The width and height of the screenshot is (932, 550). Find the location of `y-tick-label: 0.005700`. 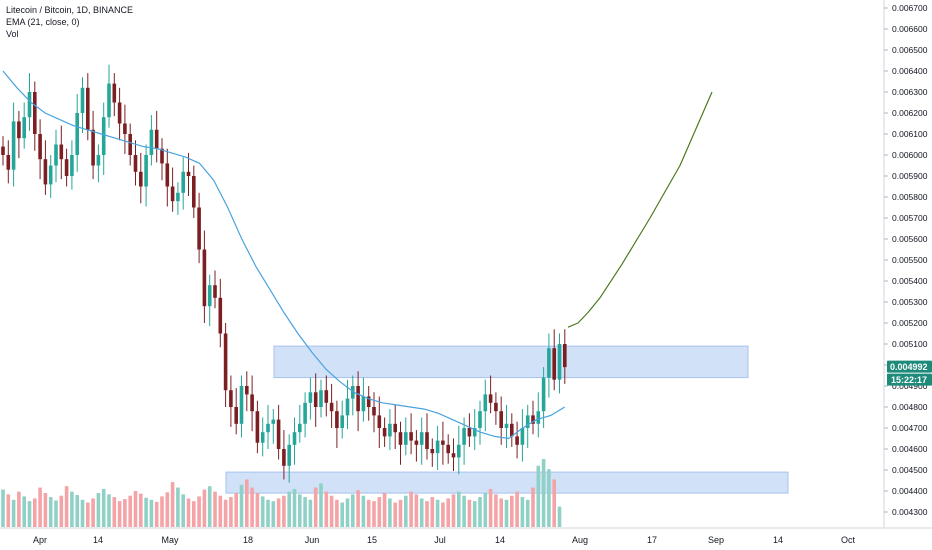

y-tick-label: 0.005700 is located at coordinates (910, 218).